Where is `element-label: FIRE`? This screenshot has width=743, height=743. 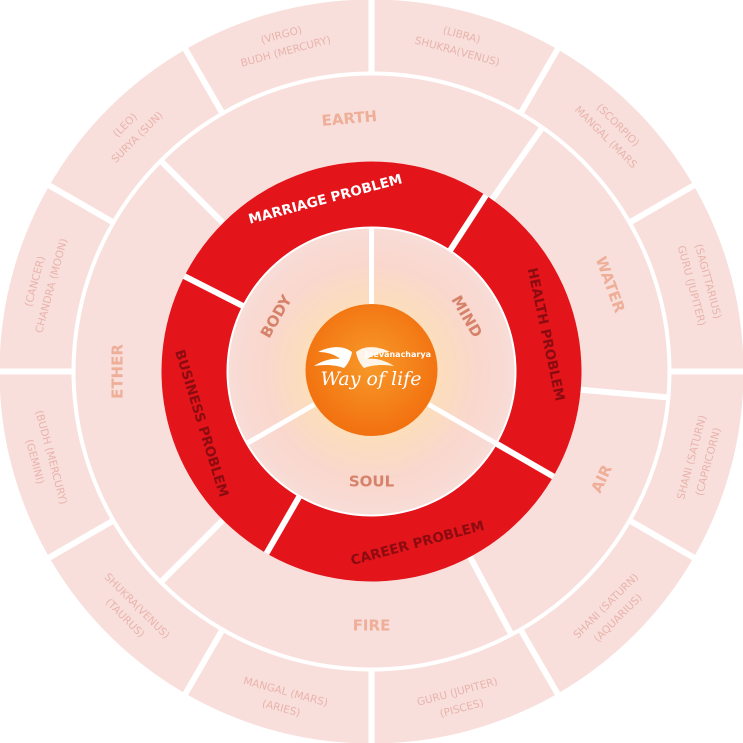
element-label: FIRE is located at coordinates (372, 626).